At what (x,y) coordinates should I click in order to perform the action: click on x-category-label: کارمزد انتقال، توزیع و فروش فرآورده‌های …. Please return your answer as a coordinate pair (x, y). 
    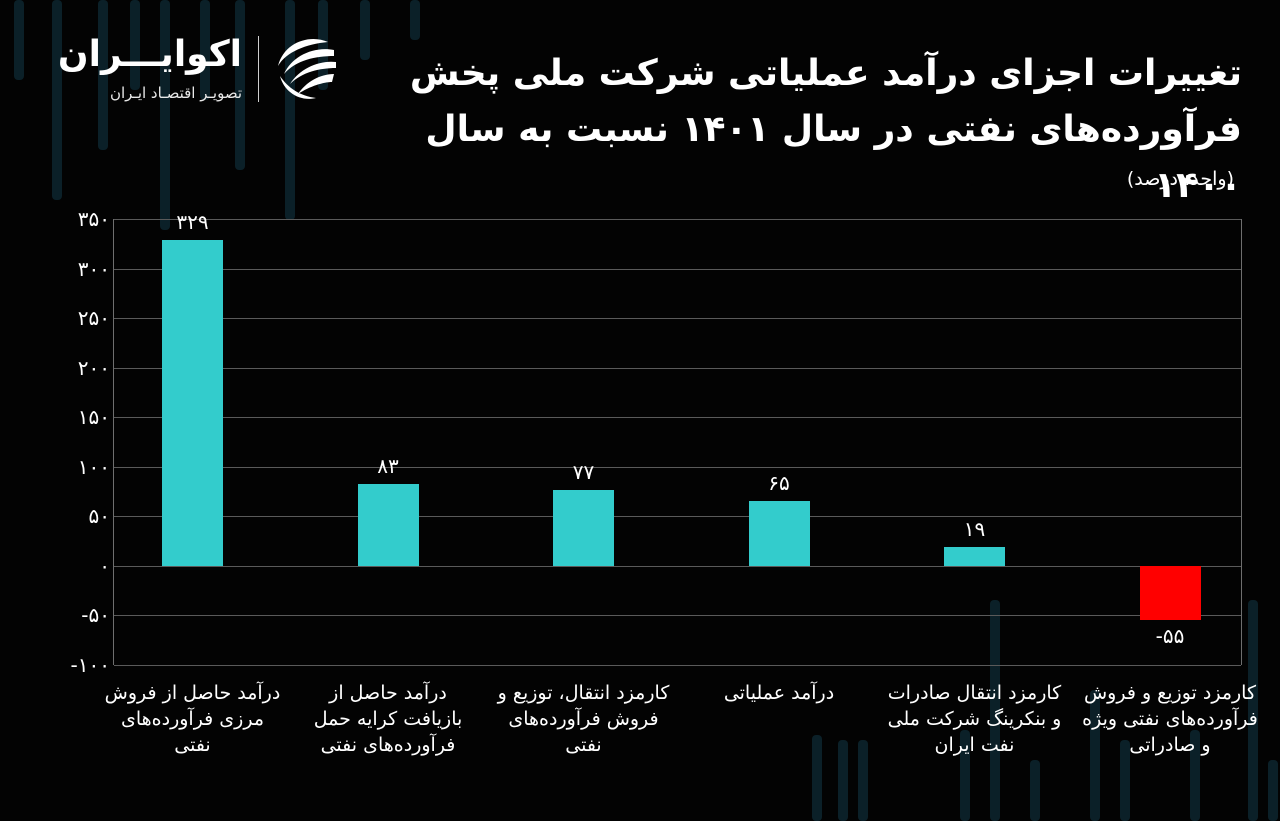
    Looking at the image, I should click on (583, 719).